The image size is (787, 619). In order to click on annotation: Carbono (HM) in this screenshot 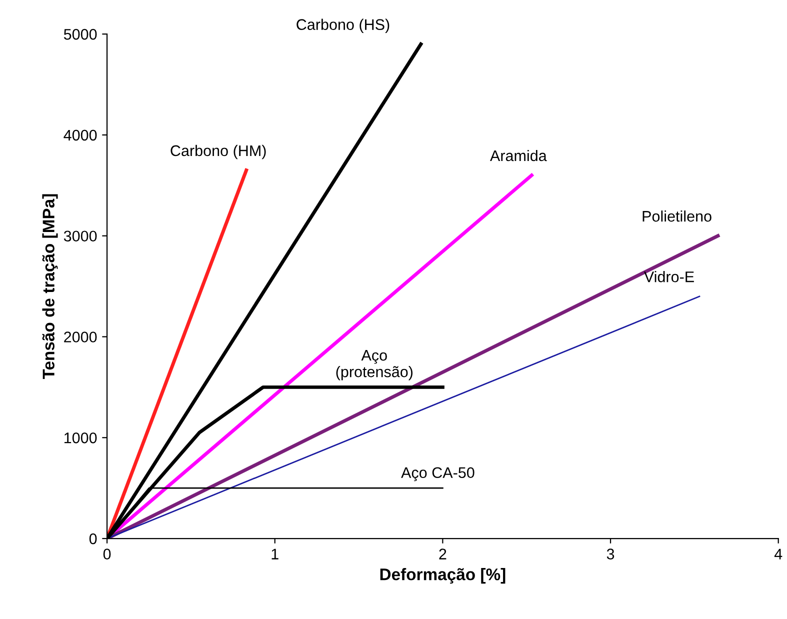, I will do `click(218, 152)`.